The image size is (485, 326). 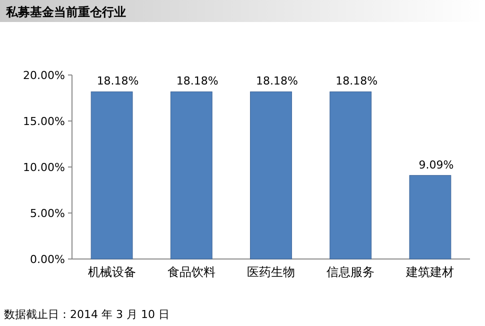 What do you see at coordinates (191, 272) in the screenshot?
I see `x-tick-label: 食品饮料` at bounding box center [191, 272].